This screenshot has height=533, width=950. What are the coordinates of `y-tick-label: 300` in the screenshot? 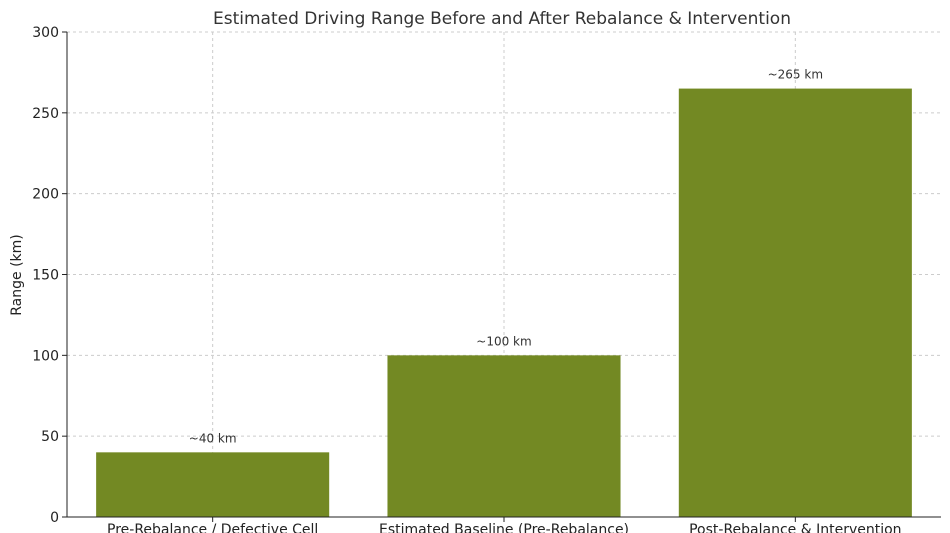 It's located at (45, 33).